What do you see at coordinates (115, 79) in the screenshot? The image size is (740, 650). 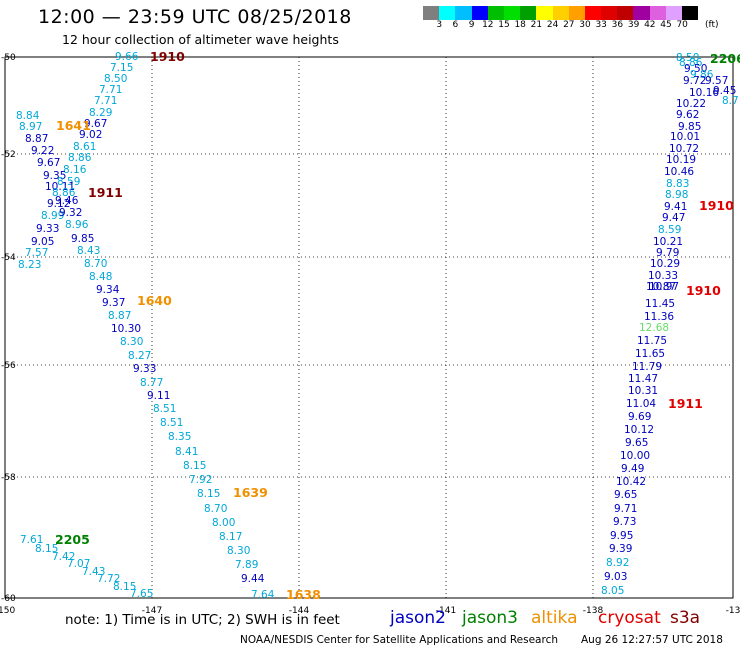 I see `wave-height-value: 8.50` at bounding box center [115, 79].